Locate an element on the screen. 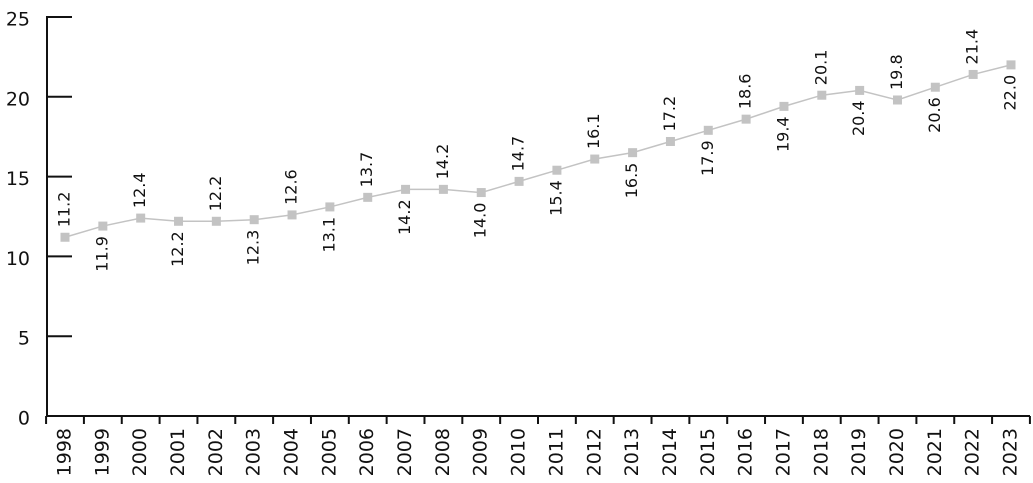 This screenshot has width=1033, height=483. x-tick-label: 2000 is located at coordinates (140, 452).